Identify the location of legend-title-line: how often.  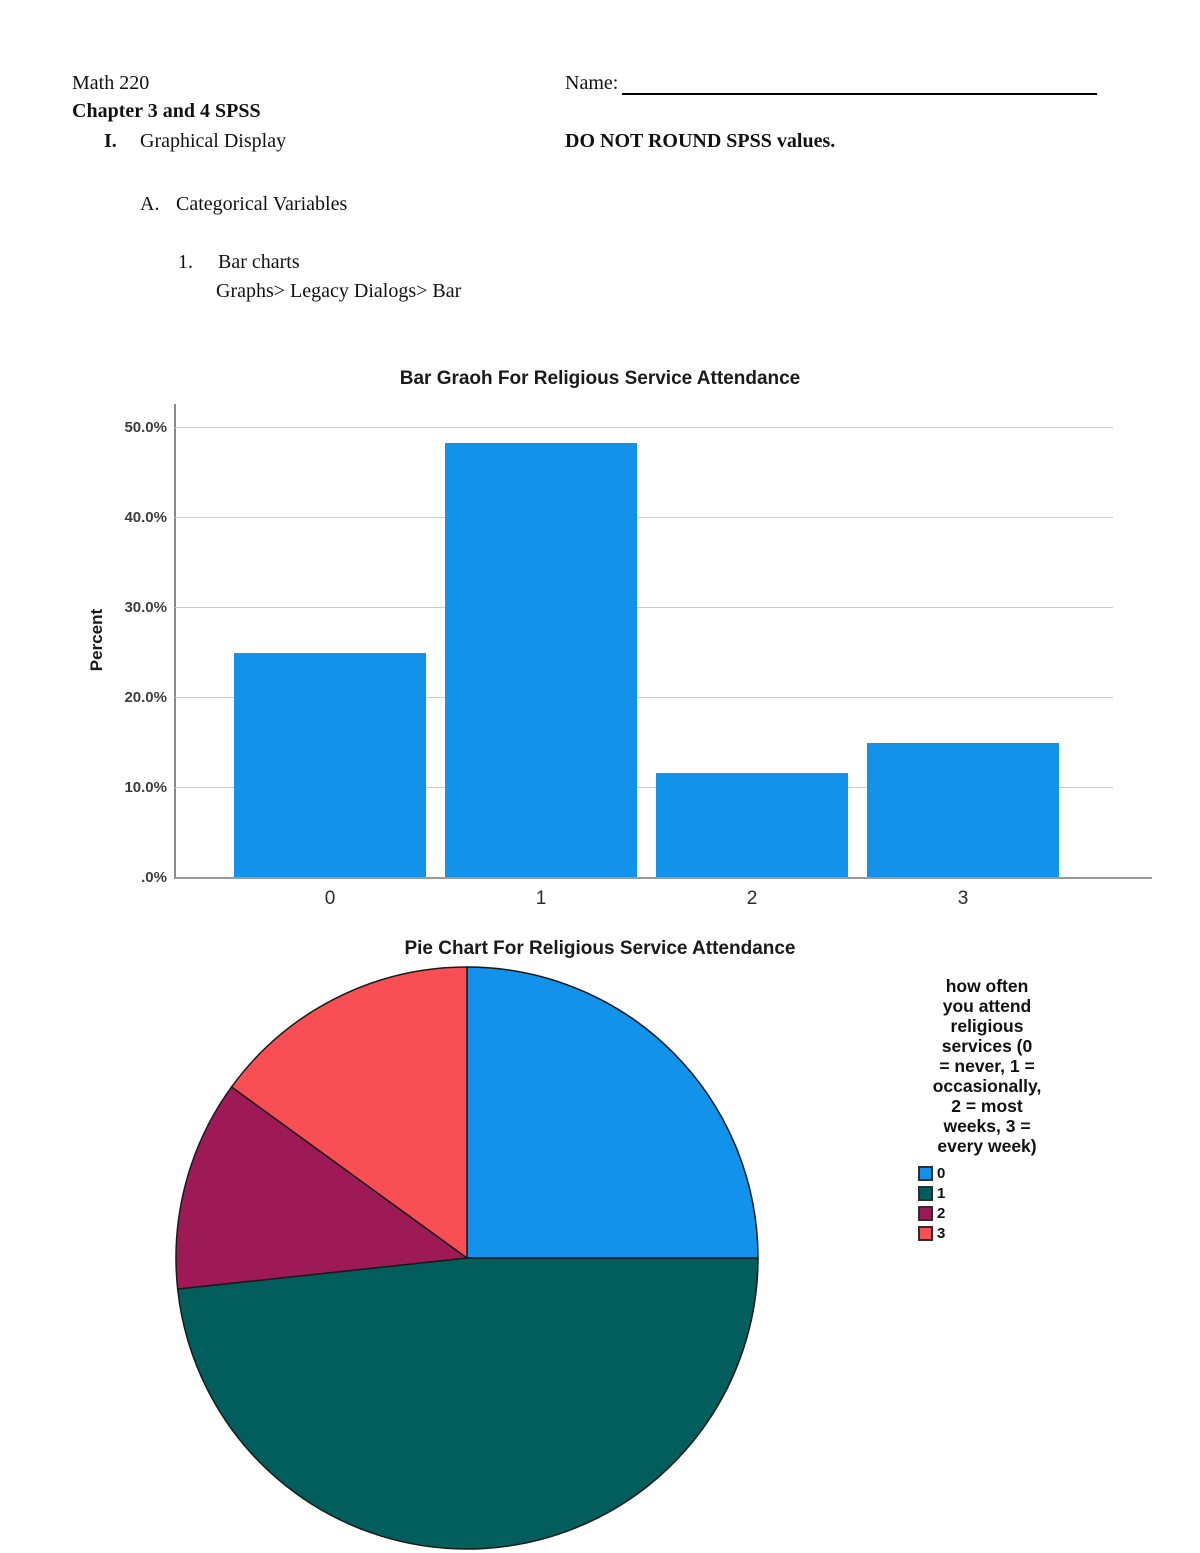
(987, 986).